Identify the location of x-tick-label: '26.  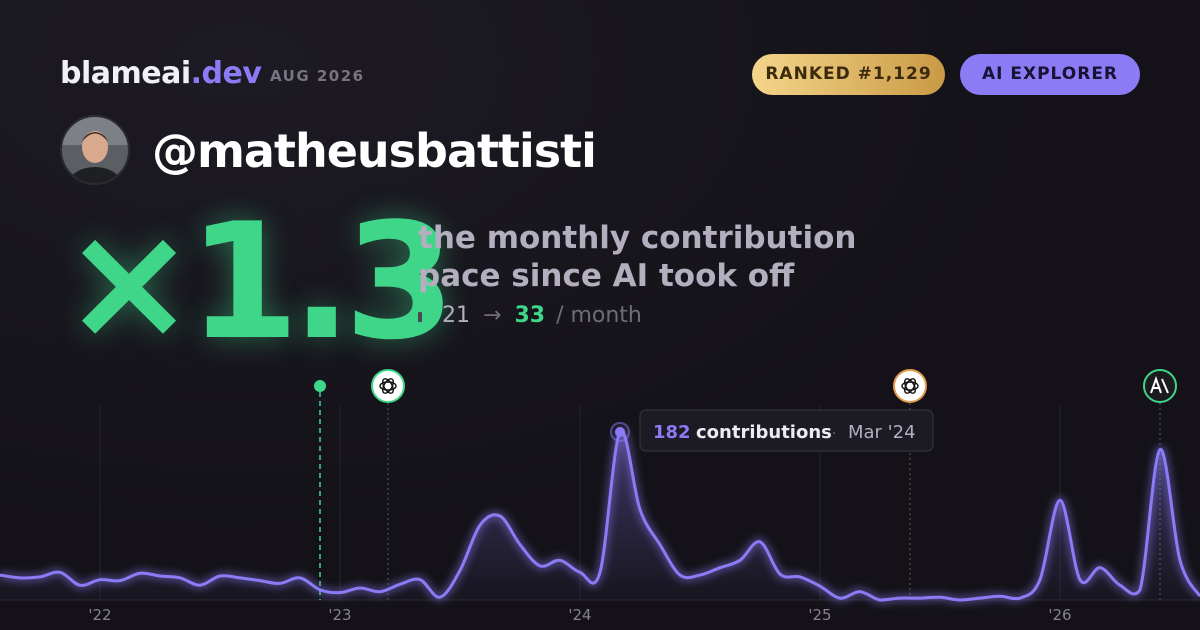
(1059, 615).